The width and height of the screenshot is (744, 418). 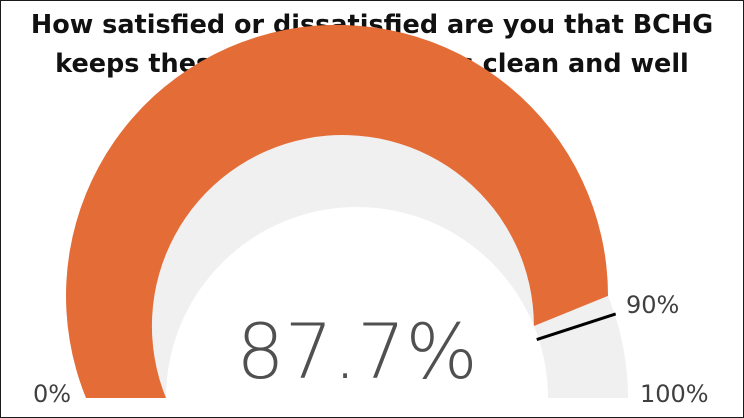 What do you see at coordinates (652, 305) in the screenshot?
I see `gauge-target-label: 90%` at bounding box center [652, 305].